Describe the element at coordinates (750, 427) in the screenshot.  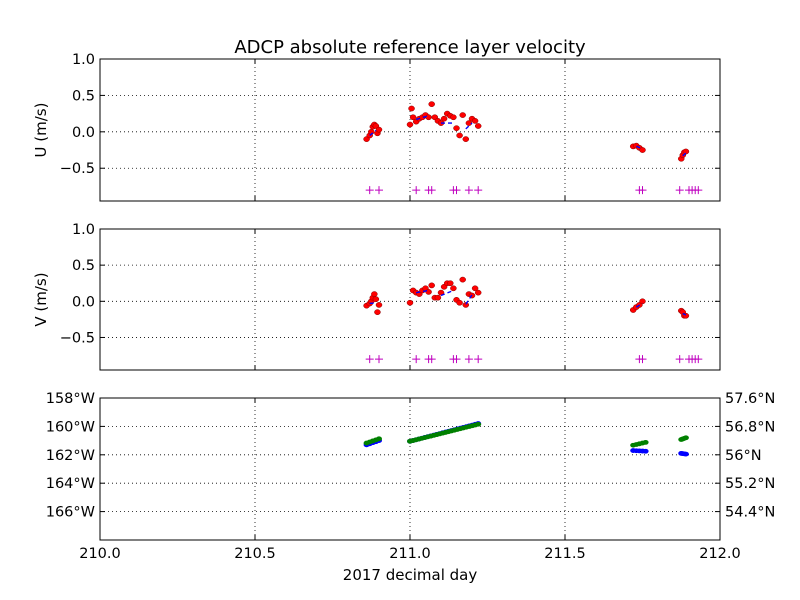
I see `latitude-tick-label: 56.8°N` at that location.